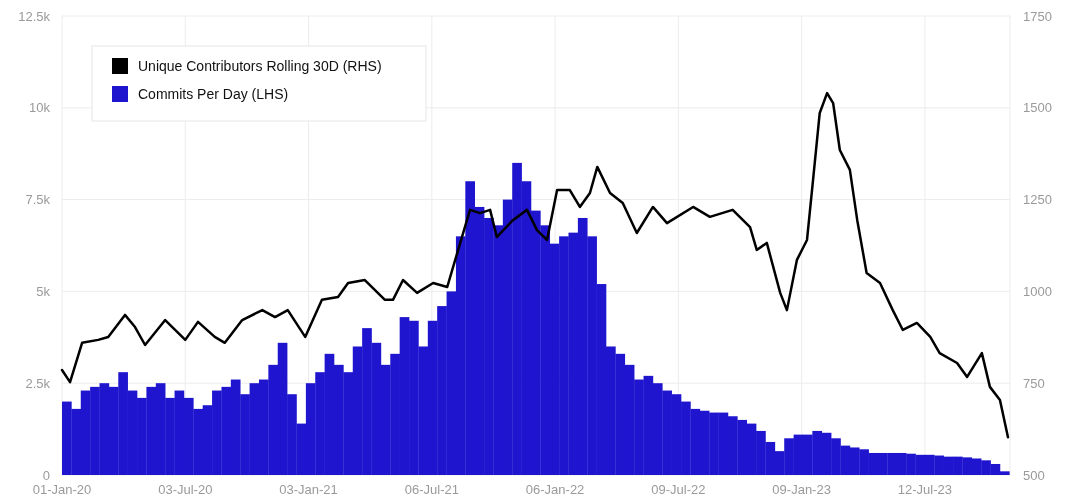  I want to click on y2-tick-label: 1750, so click(1037, 16).